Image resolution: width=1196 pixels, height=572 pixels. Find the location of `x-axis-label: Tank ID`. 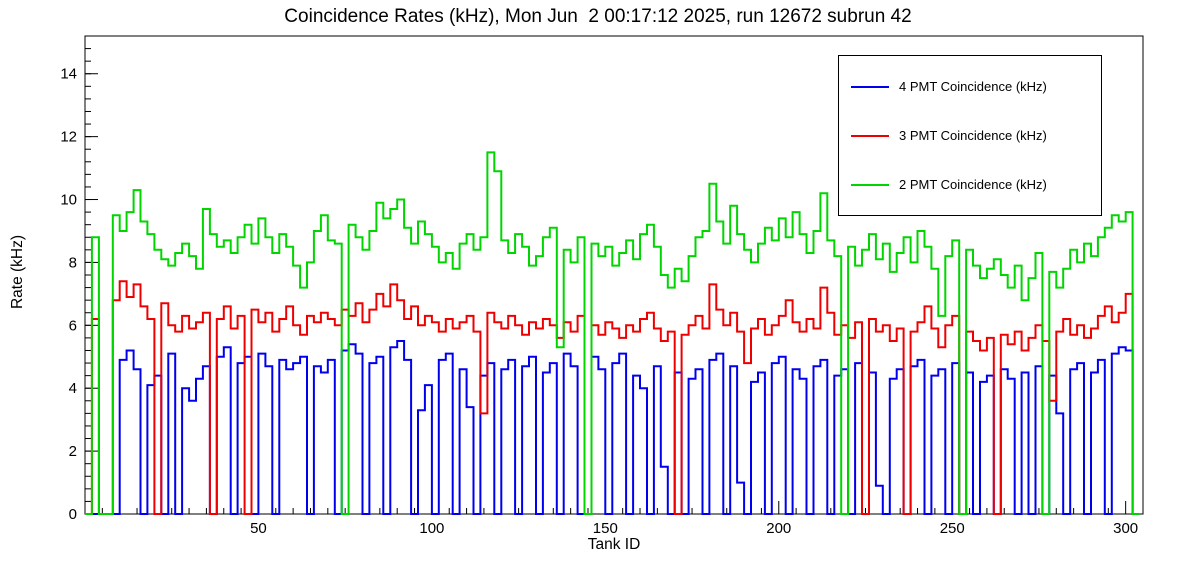

x-axis-label: Tank ID is located at coordinates (614, 544).